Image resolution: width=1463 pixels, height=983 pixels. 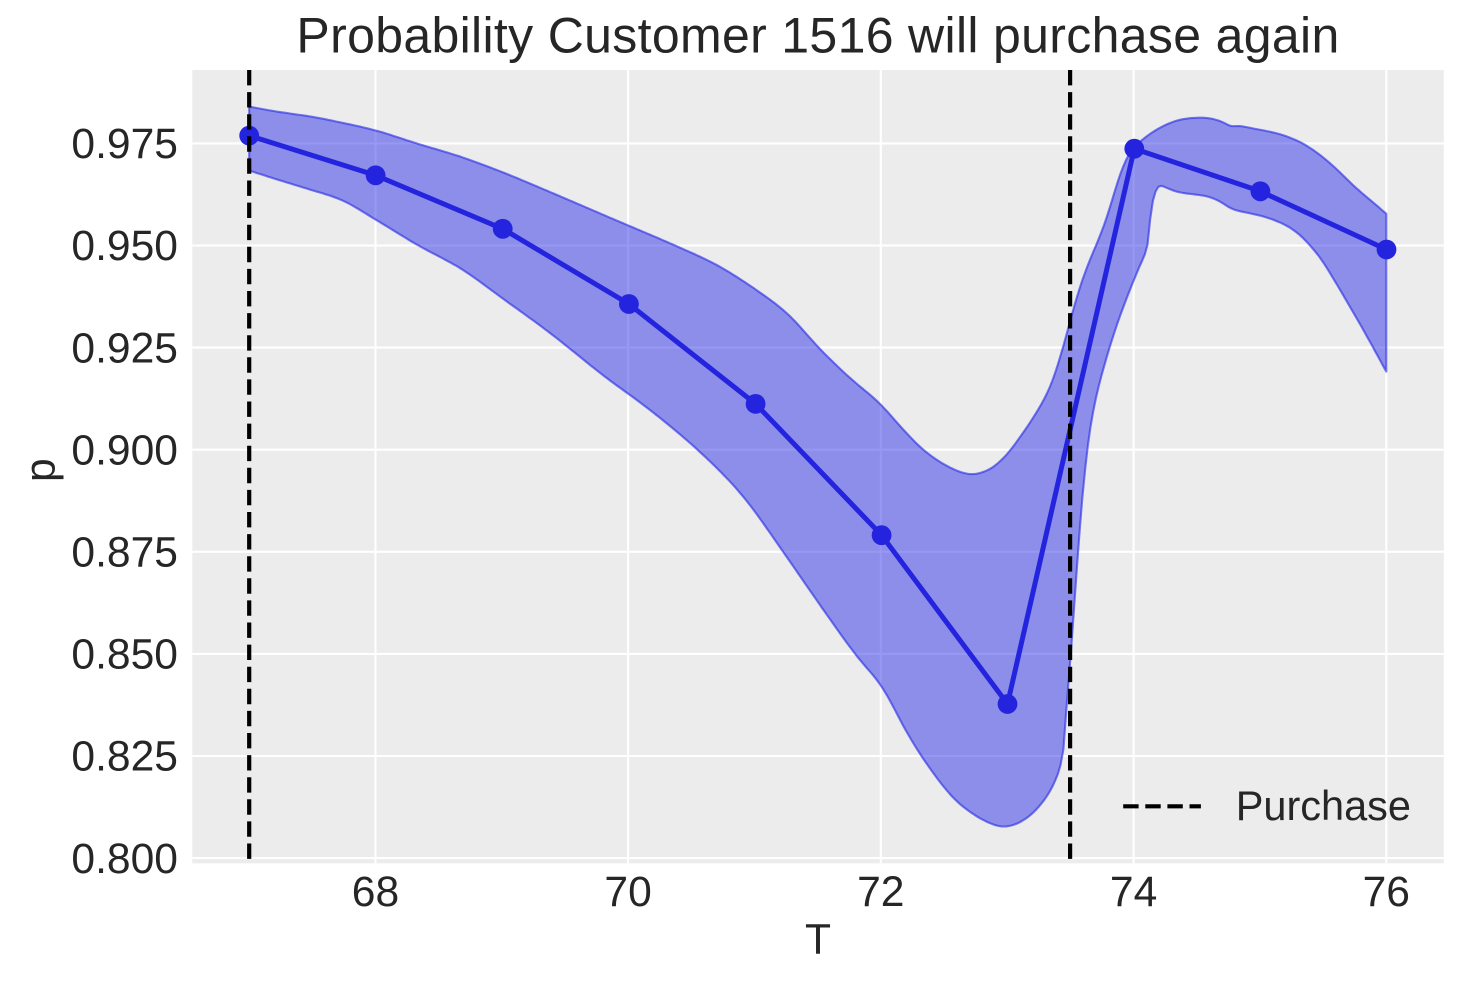 I want to click on svg-text: 72, so click(x=880, y=892).